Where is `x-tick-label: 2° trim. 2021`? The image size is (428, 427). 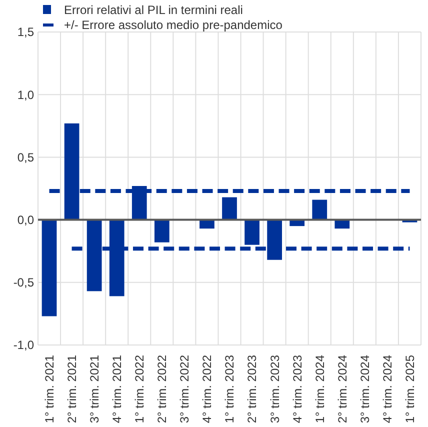
x-tick-label: 2° trim. 2021 is located at coordinates (71, 389).